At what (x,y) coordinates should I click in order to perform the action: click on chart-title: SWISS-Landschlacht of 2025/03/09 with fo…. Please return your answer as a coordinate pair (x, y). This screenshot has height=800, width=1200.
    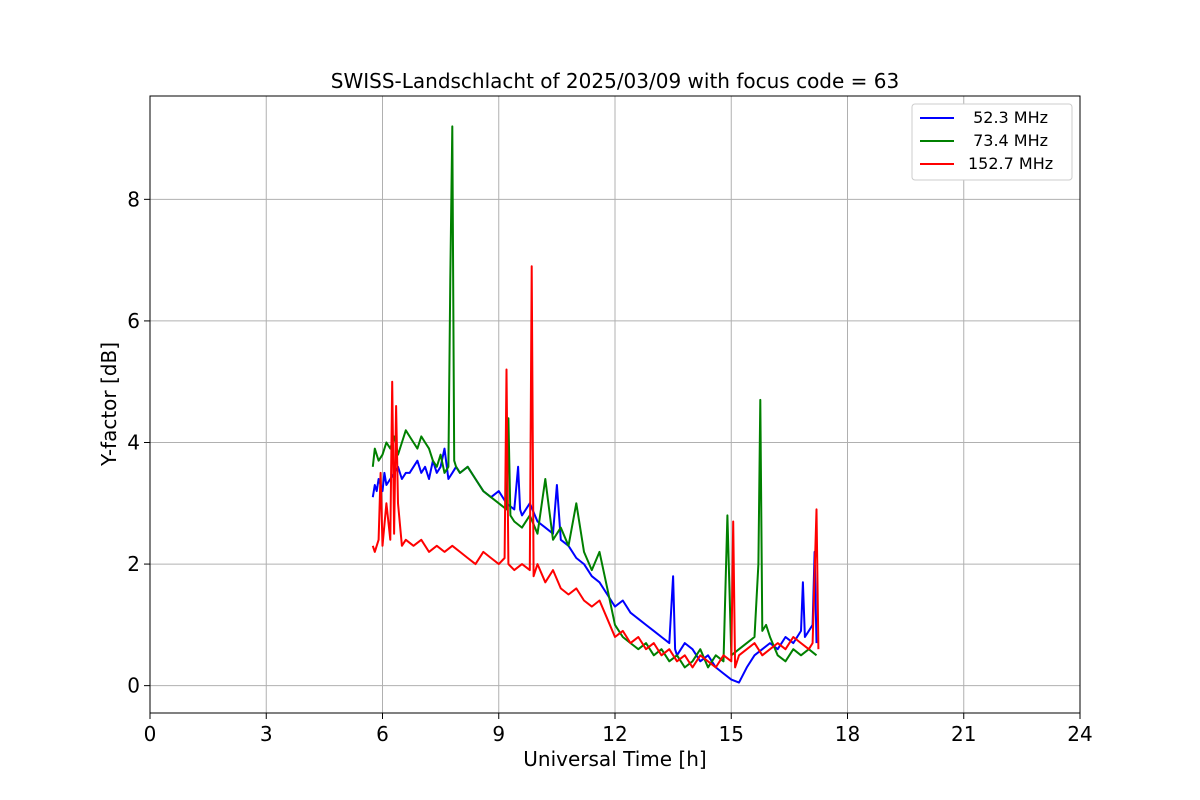
    Looking at the image, I should click on (615, 81).